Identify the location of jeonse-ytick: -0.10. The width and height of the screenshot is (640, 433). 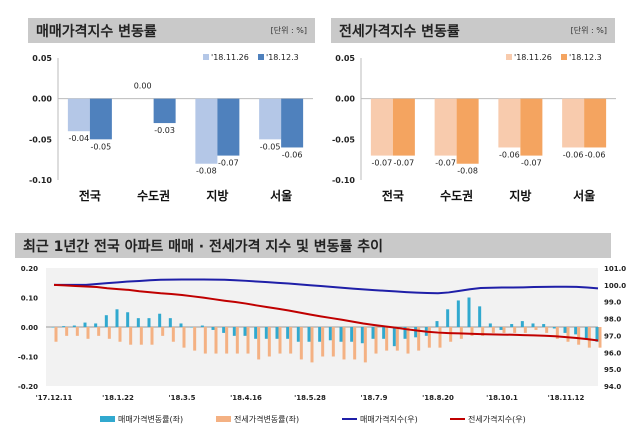
(343, 180).